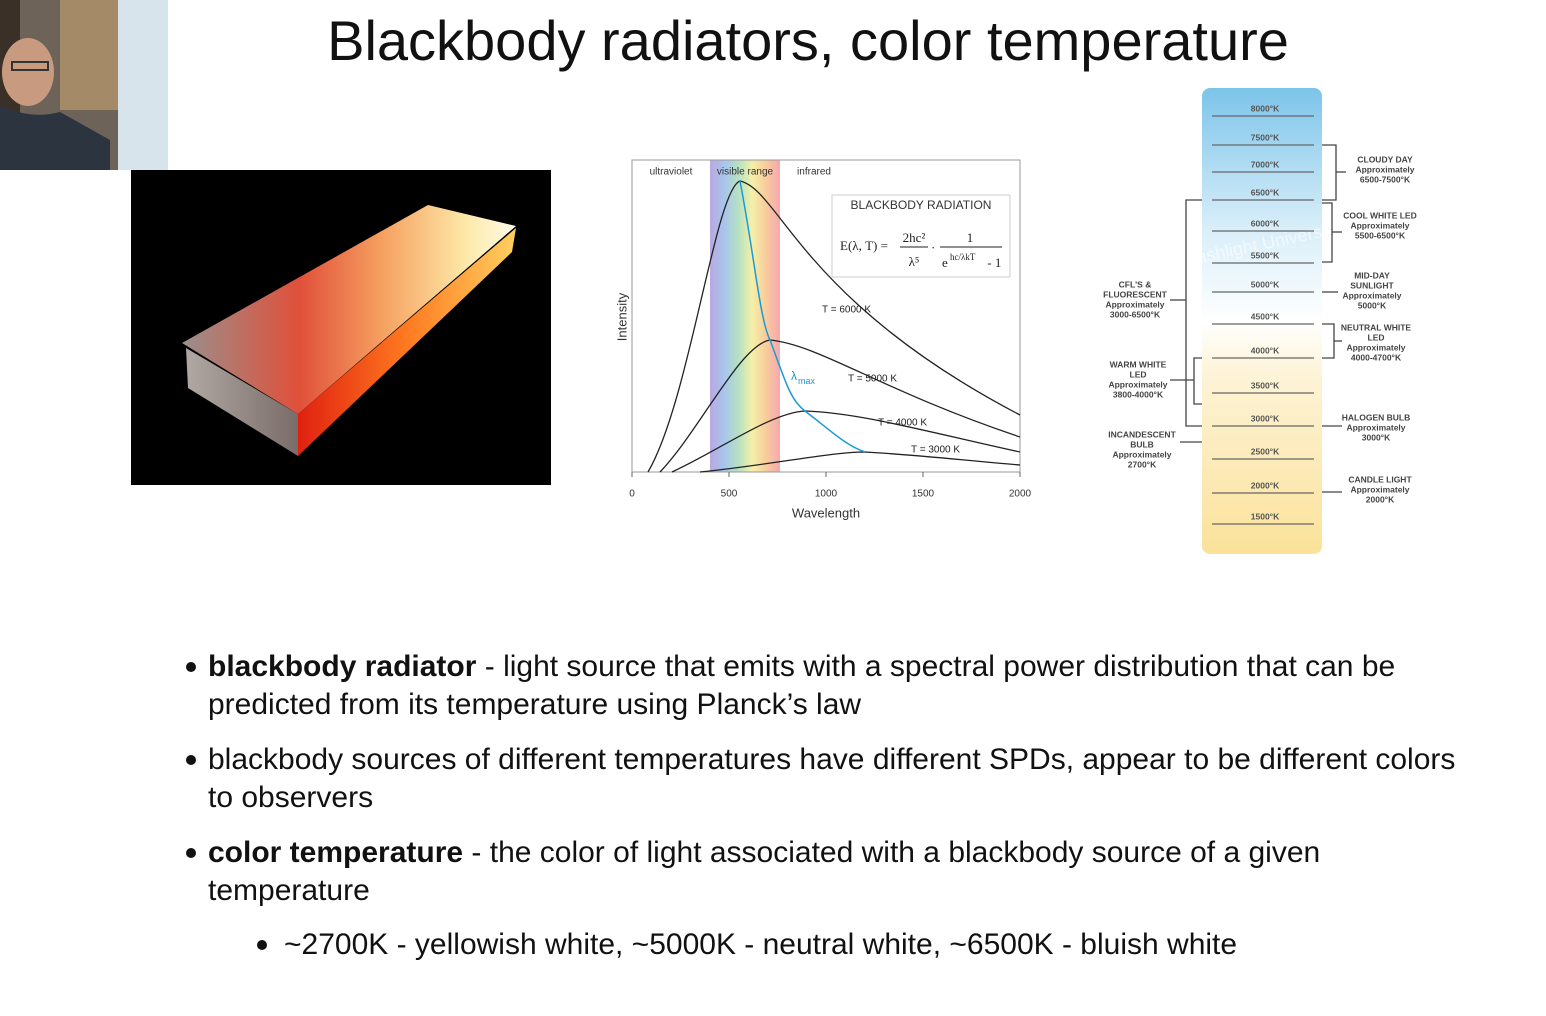  Describe the element at coordinates (1265, 451) in the screenshot. I see `scale-label: 2500°K` at that location.